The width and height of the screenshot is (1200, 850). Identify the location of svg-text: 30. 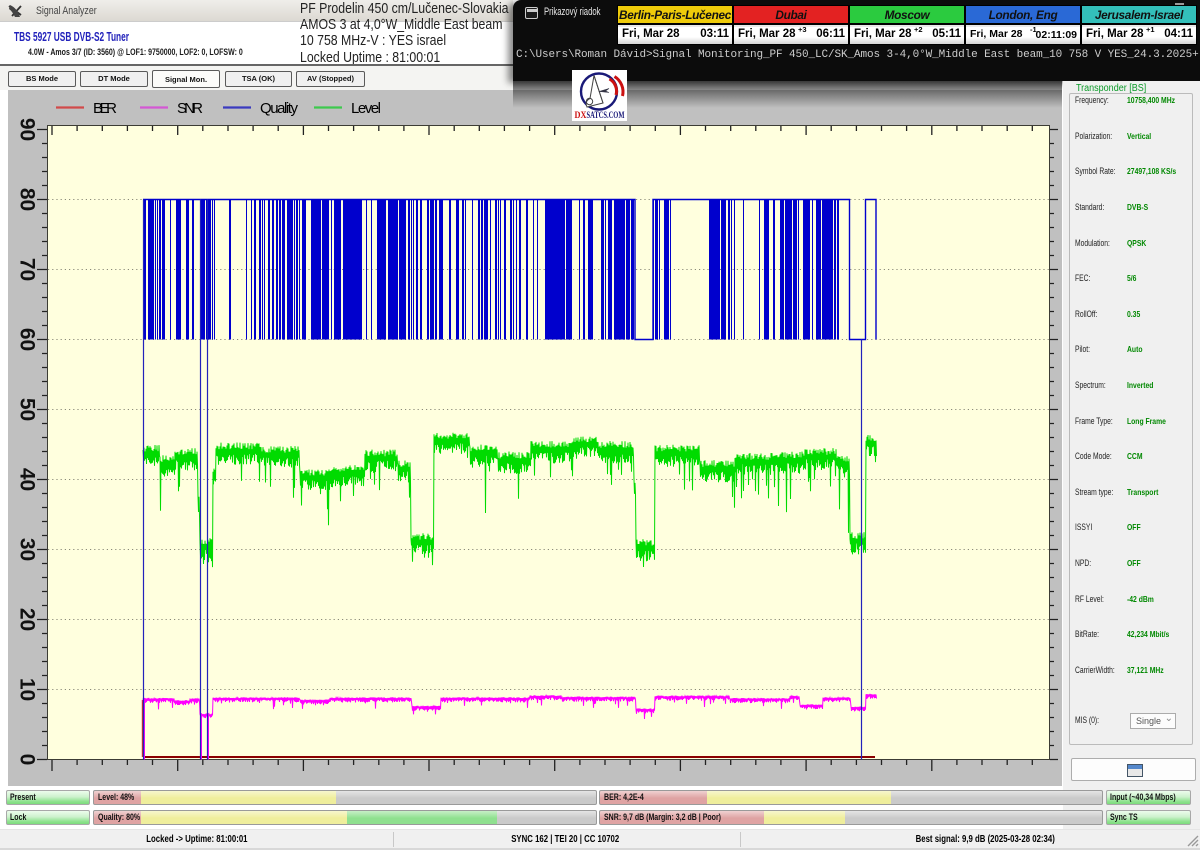
(27, 549).